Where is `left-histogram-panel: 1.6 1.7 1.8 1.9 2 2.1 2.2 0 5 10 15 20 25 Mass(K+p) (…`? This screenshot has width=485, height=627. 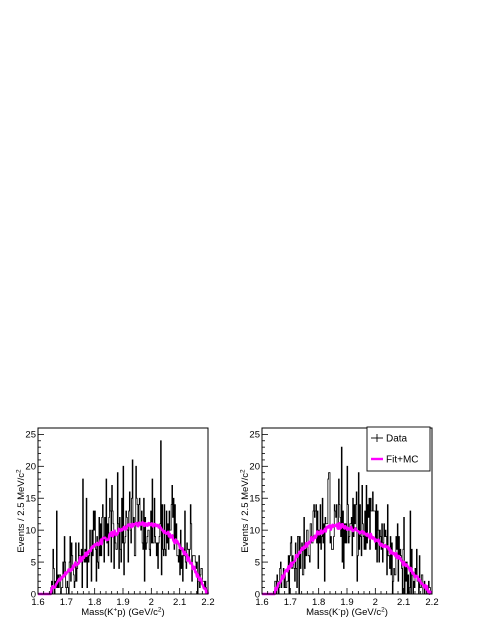 left-histogram-panel: 1.6 1.7 1.8 1.9 2 2.1 2.2 0 5 10 15 20 25 Mass(K+p) (… is located at coordinates (115, 523).